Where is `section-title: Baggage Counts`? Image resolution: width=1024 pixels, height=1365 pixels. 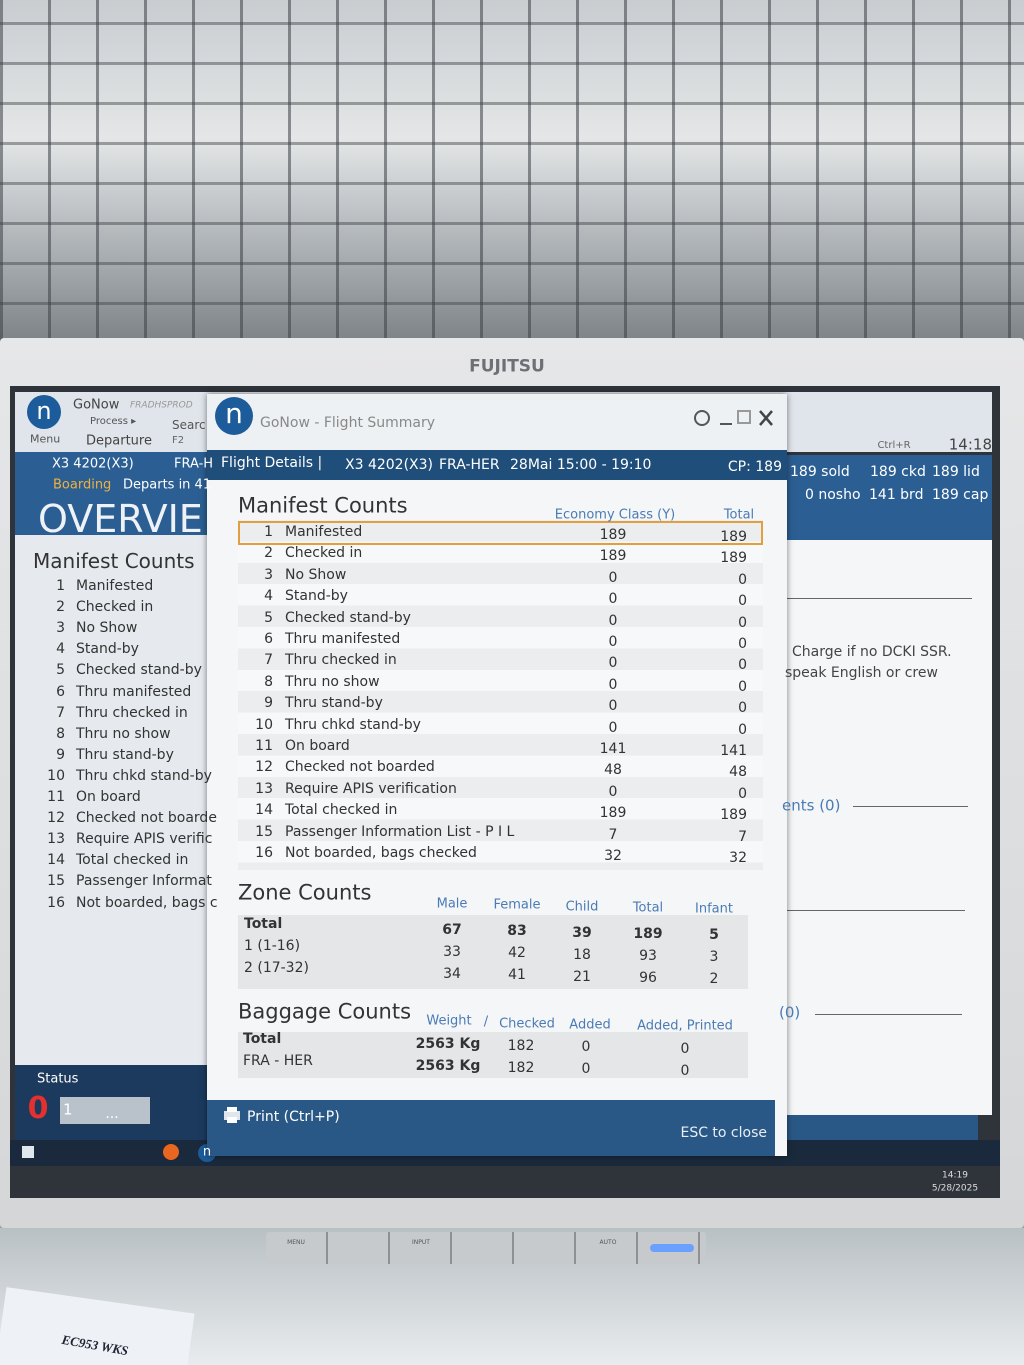
section-title: Baggage Counts is located at coordinates (325, 1011).